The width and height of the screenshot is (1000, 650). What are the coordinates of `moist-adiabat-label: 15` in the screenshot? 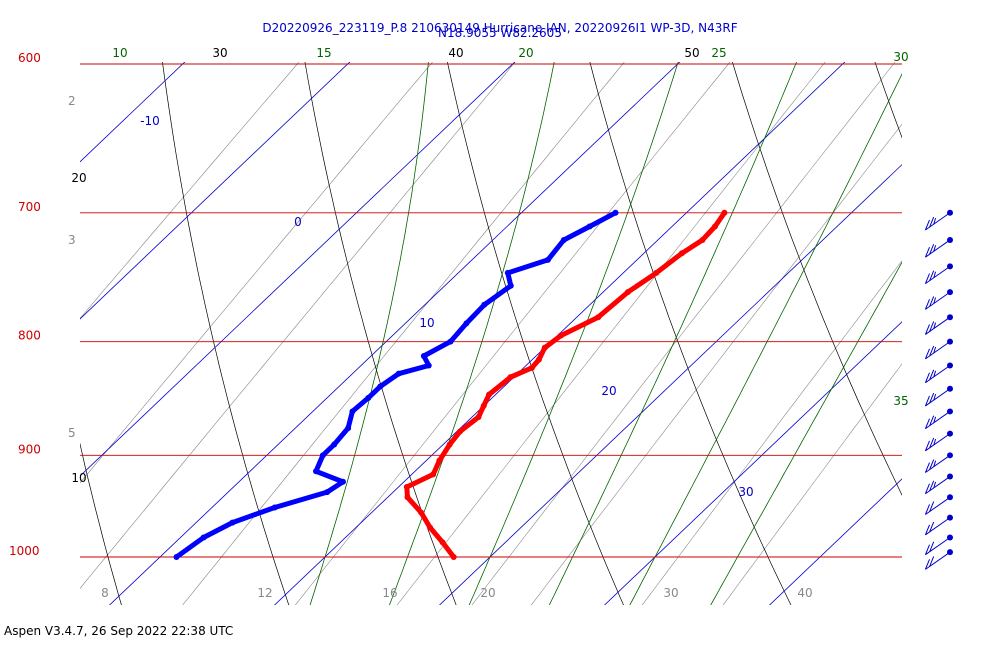 It's located at (323, 53).